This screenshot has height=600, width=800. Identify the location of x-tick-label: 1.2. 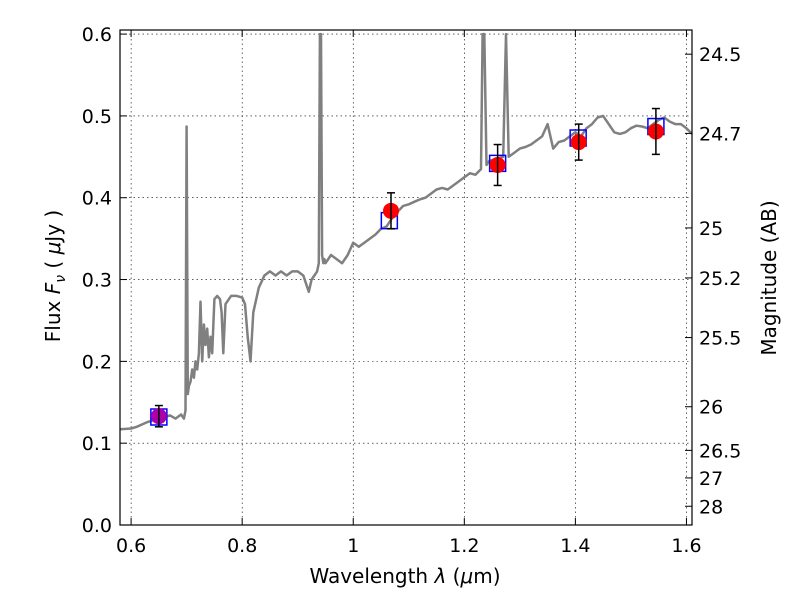
(464, 546).